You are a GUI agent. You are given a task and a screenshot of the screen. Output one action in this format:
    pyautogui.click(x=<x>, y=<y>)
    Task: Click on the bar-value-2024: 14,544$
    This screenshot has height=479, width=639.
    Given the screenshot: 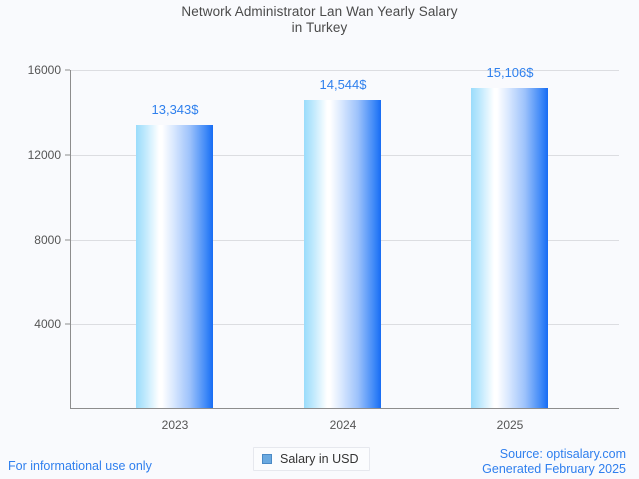 What is the action you would take?
    pyautogui.click(x=343, y=84)
    